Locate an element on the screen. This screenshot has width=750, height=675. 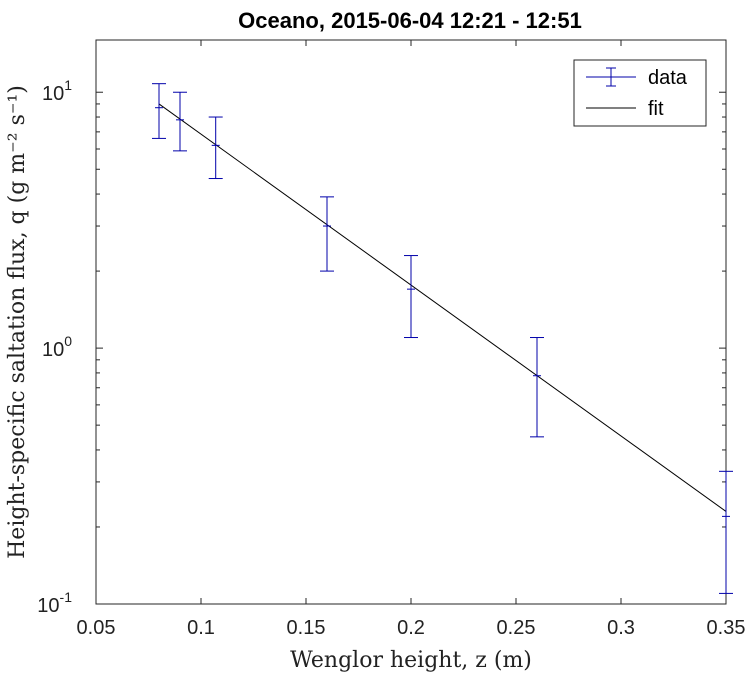
legend-entry-data: data is located at coordinates (637, 78).